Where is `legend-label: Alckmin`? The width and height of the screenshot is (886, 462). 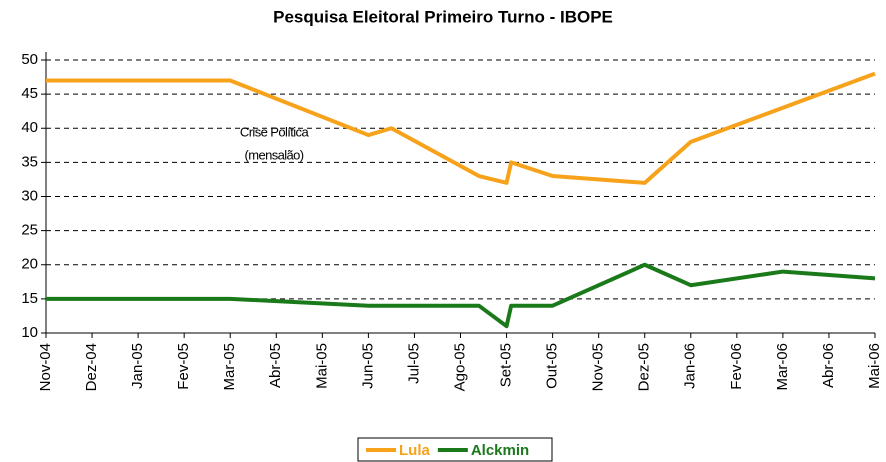 legend-label: Alckmin is located at coordinates (500, 450).